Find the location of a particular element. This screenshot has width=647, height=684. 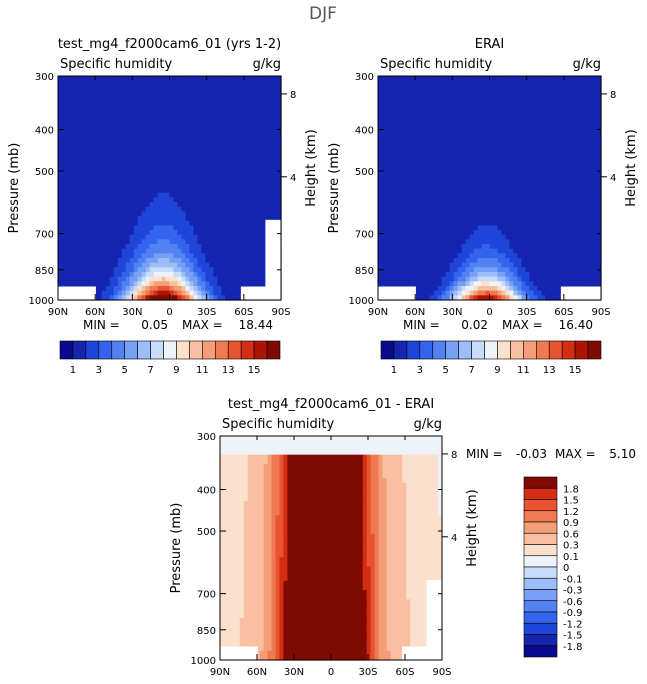

colorbar-label: 5 is located at coordinates (125, 370).